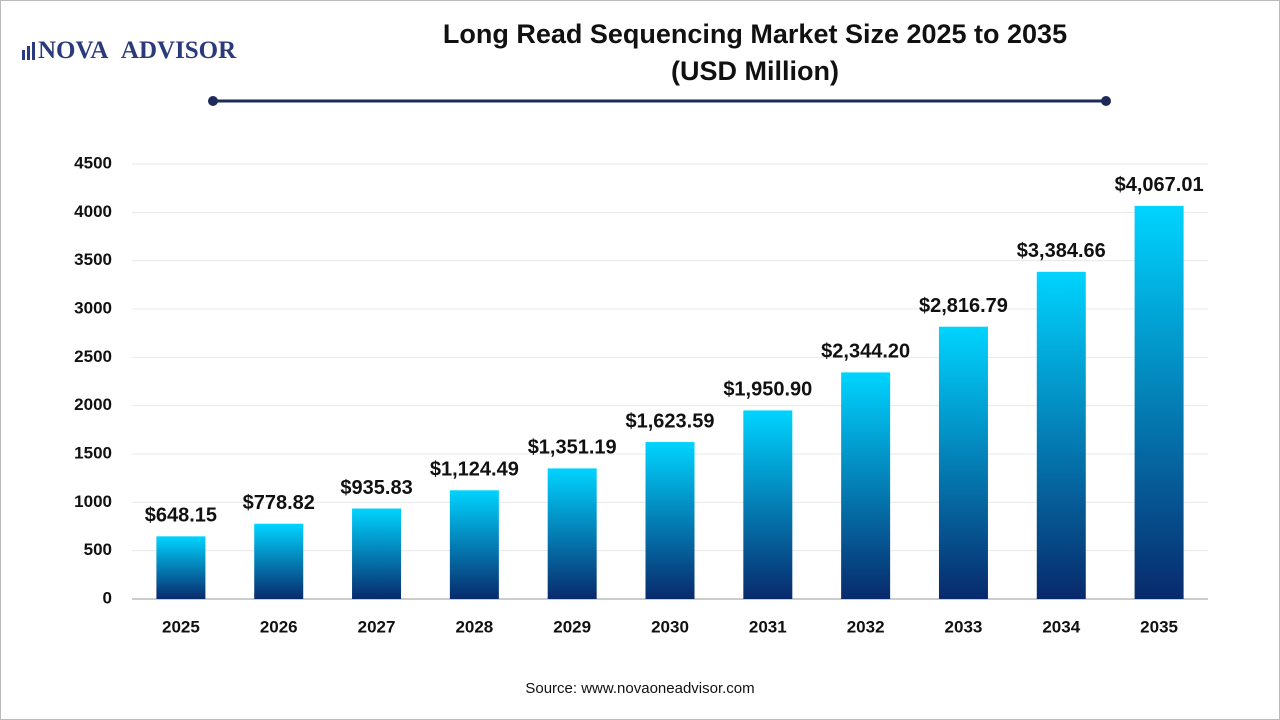  What do you see at coordinates (1061, 626) in the screenshot?
I see `x-tick-label: 2034` at bounding box center [1061, 626].